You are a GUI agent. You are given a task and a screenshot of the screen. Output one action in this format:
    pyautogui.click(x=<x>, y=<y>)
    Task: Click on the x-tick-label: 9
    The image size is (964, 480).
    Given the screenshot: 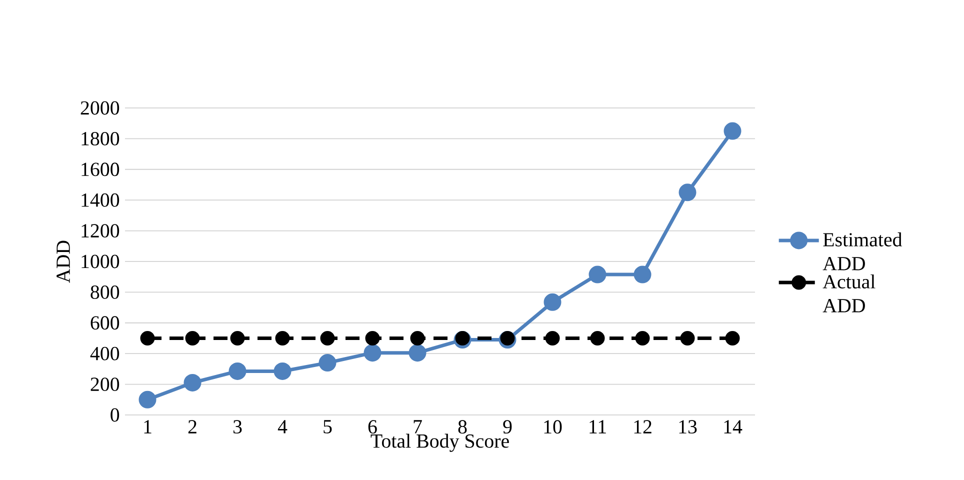 What is the action you would take?
    pyautogui.click(x=507, y=427)
    